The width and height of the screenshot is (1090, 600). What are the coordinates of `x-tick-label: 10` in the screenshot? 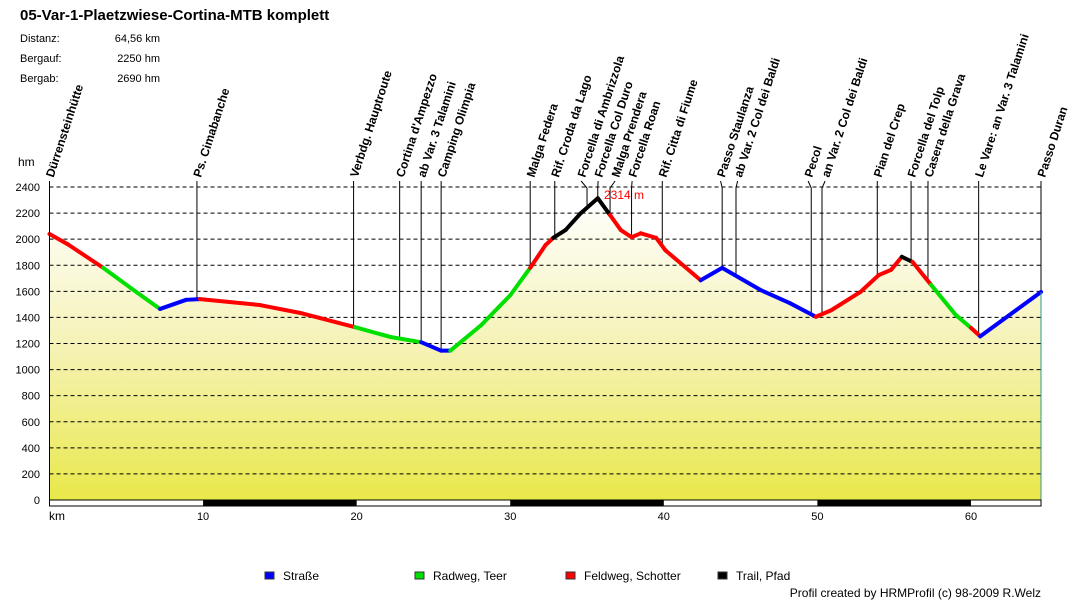 It's located at (203, 517).